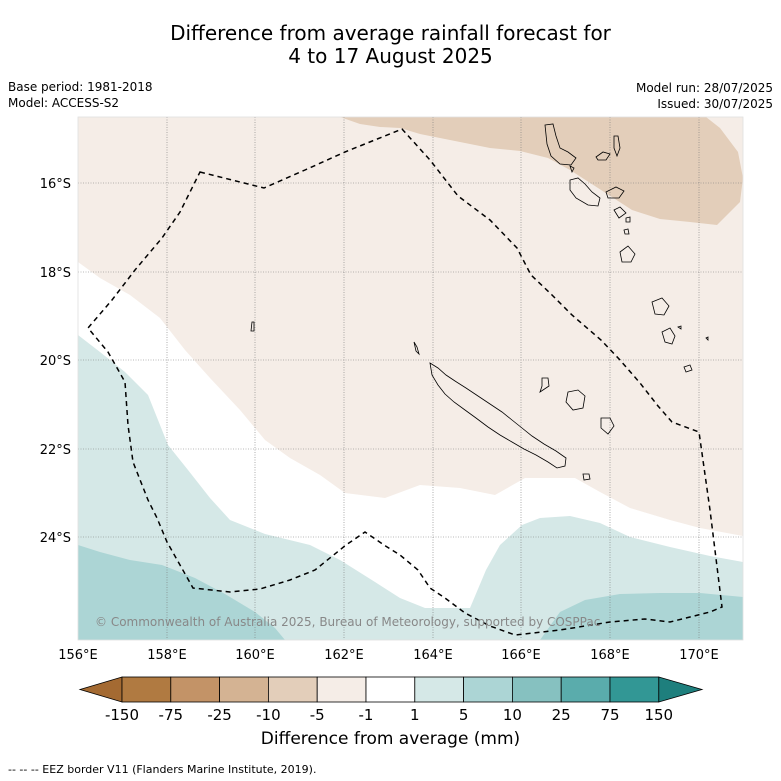 This screenshot has height=781, width=781. Describe the element at coordinates (268, 715) in the screenshot. I see `colorbar-tick: -10` at that location.